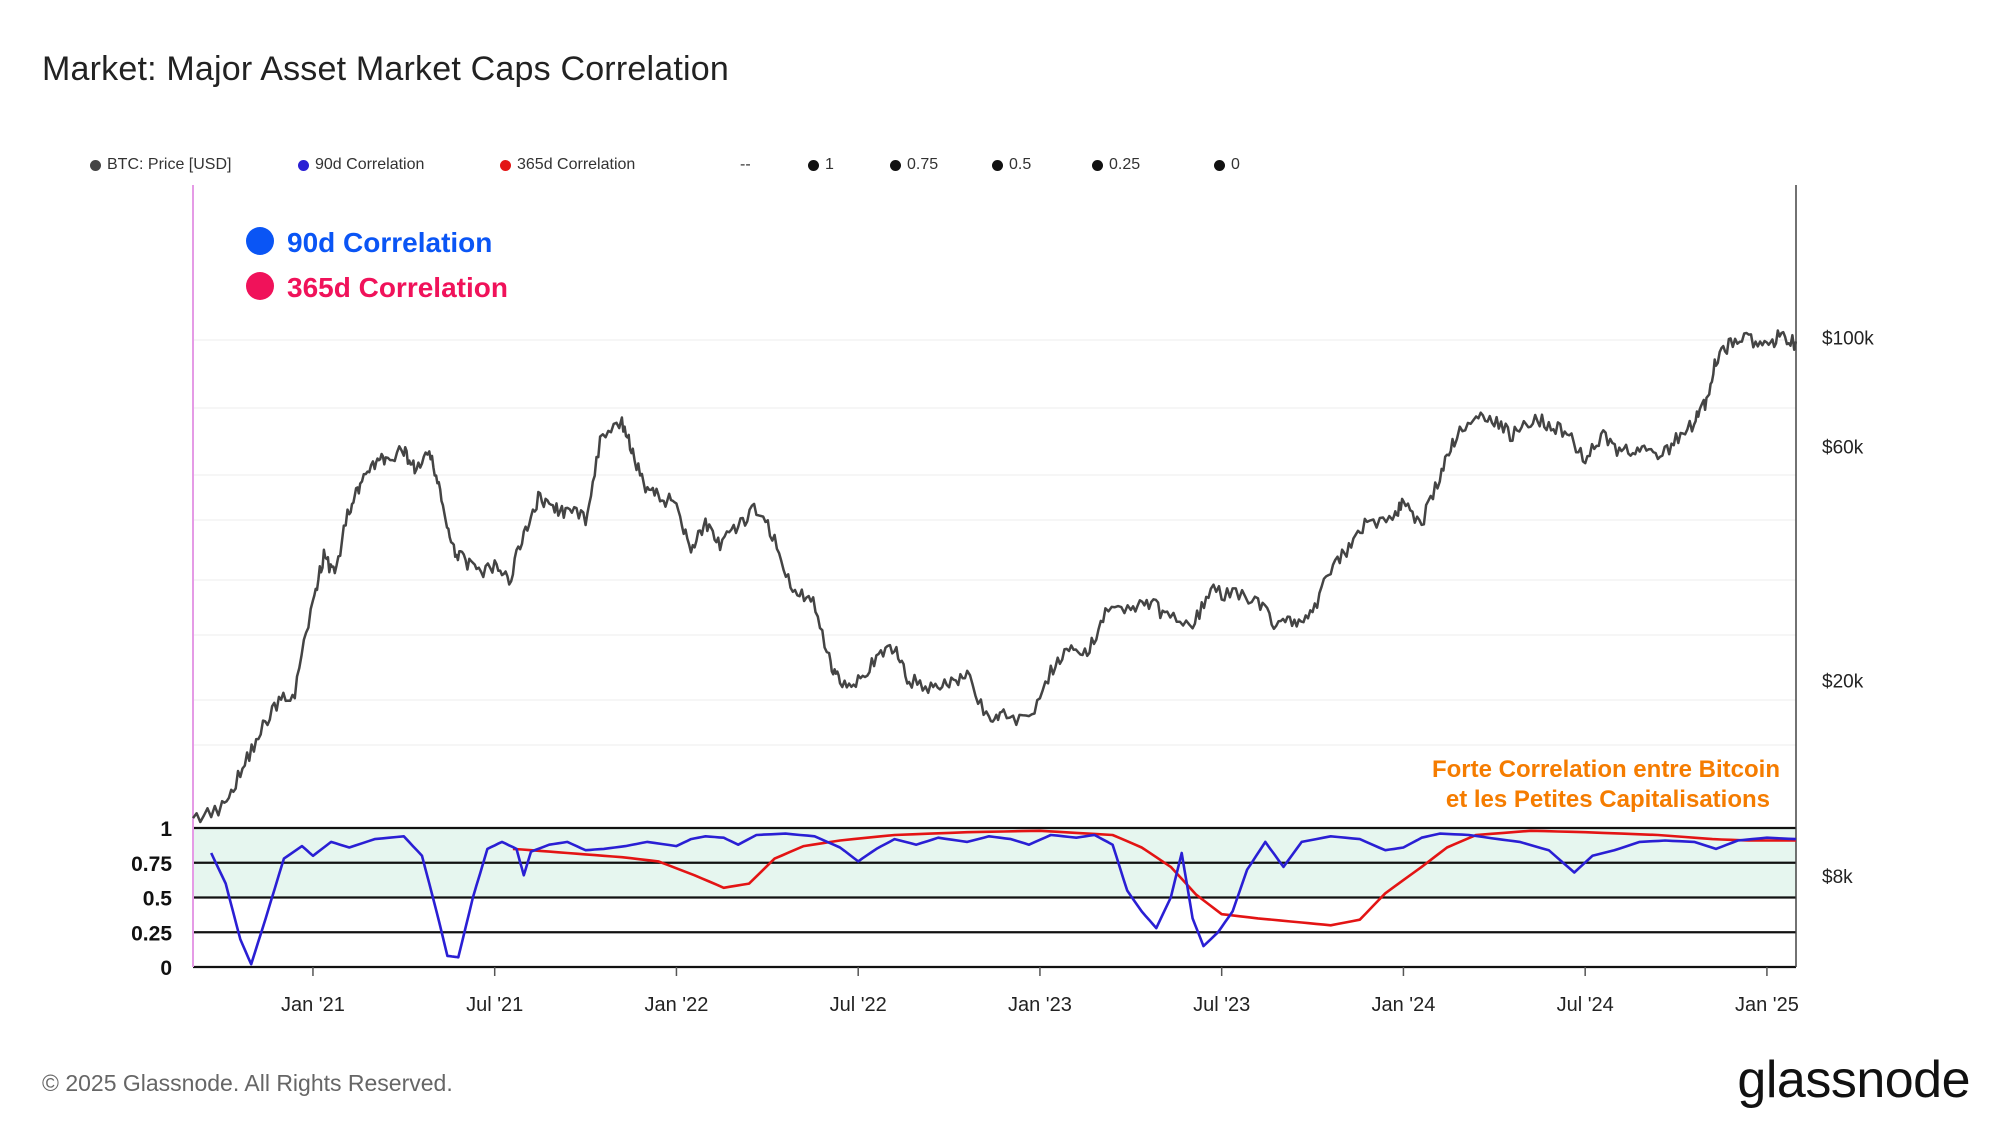 The image size is (2000, 1126). Describe the element at coordinates (260, 286) in the screenshot. I see `overlay-legend-365d-icon` at that location.